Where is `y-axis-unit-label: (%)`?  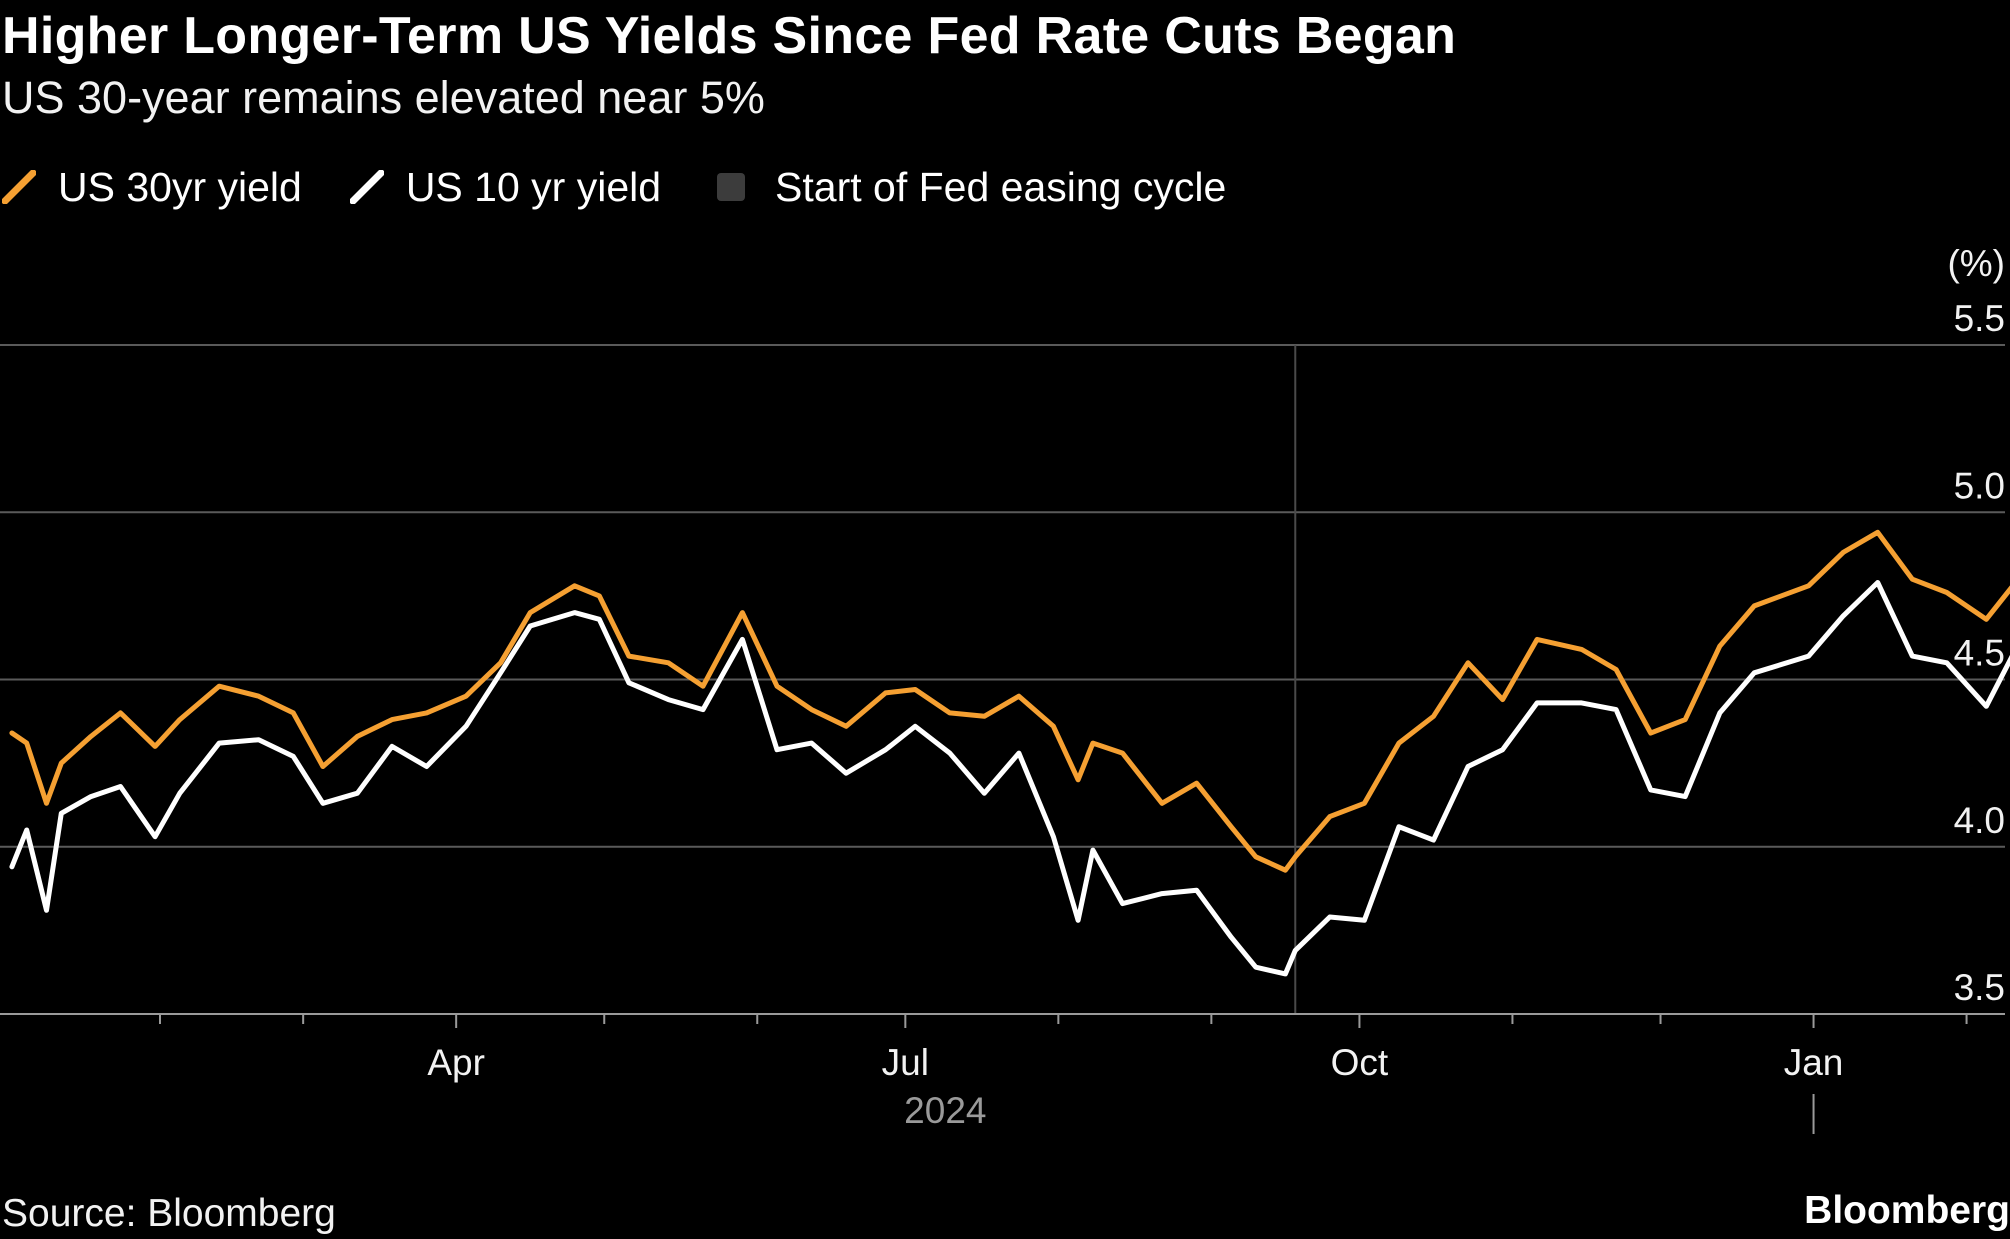 y-axis-unit-label: (%) is located at coordinates (1976, 263).